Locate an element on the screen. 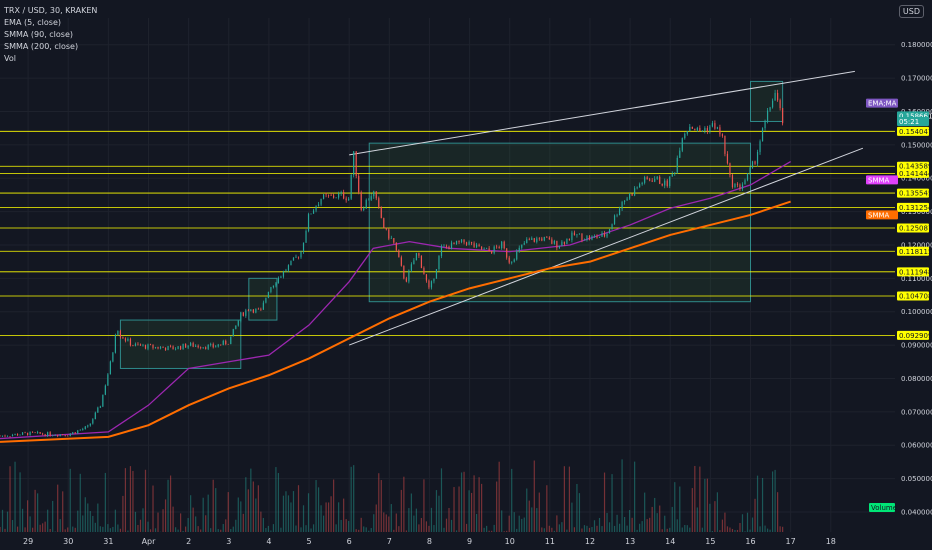 Image resolution: width=932 pixels, height=550 pixels. x-tick-label: 9 is located at coordinates (469, 541).